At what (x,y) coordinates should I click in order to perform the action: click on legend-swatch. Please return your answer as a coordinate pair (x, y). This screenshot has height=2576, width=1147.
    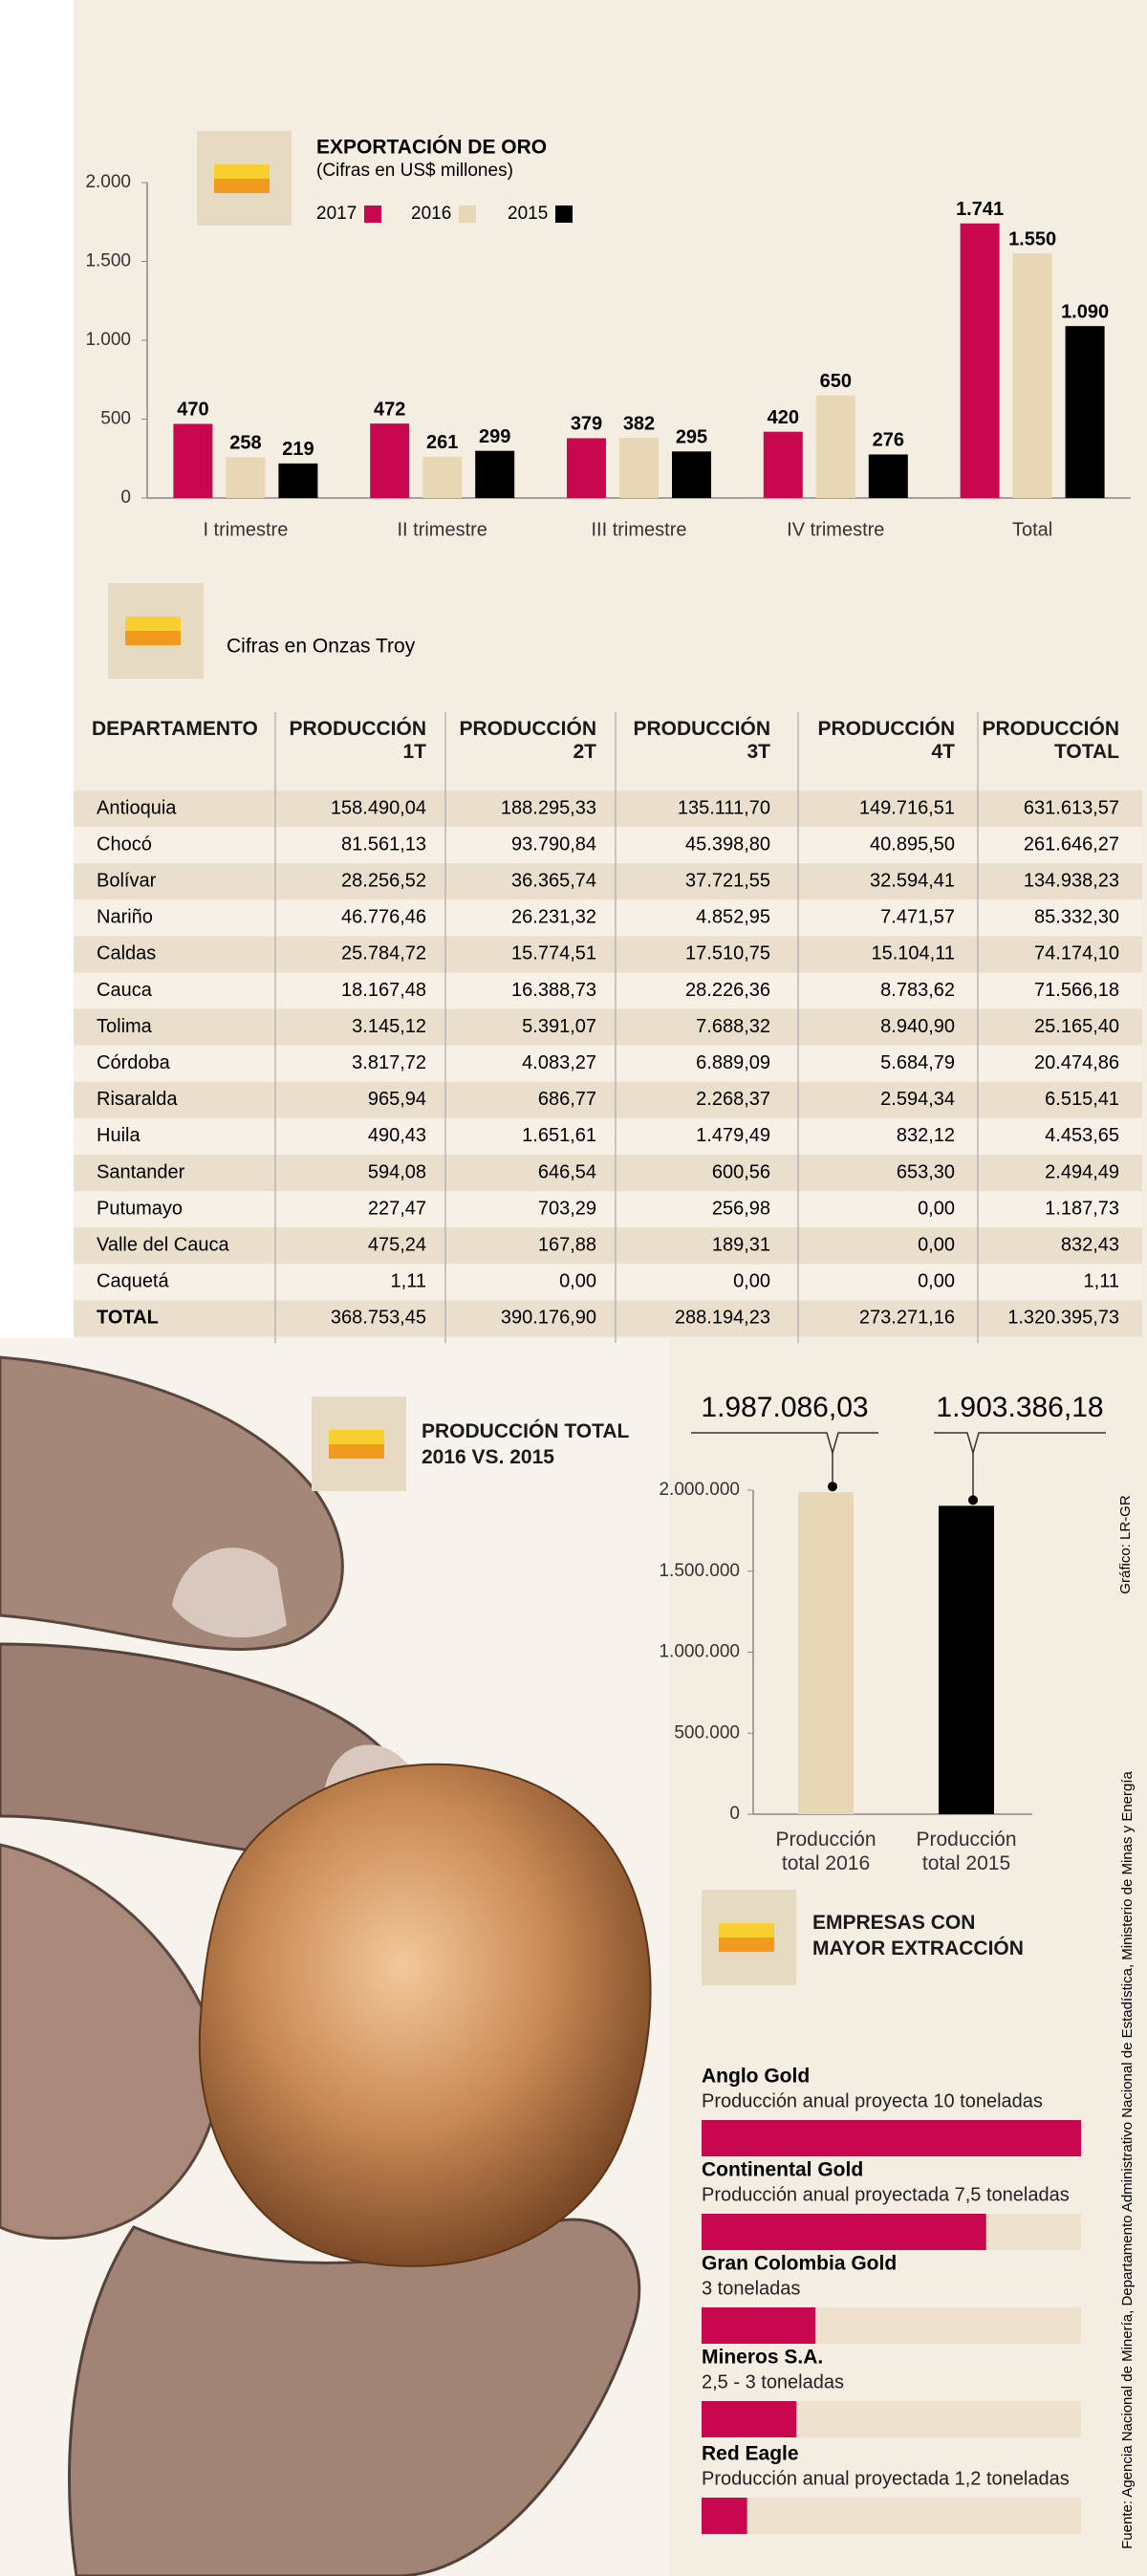
    Looking at the image, I should click on (564, 214).